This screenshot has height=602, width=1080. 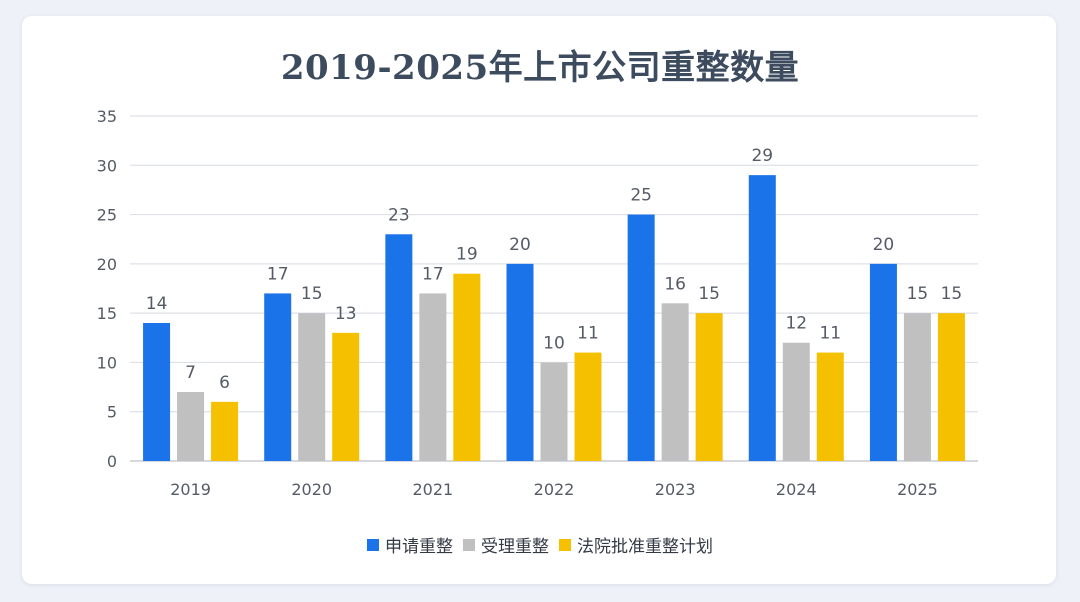 I want to click on y-tick-label: 5, so click(x=112, y=412).